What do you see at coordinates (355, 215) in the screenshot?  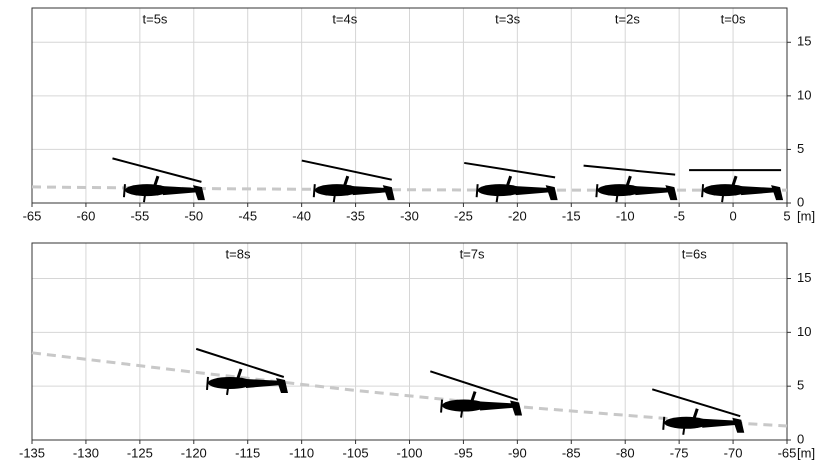 I see `x-tick-label: -35` at bounding box center [355, 215].